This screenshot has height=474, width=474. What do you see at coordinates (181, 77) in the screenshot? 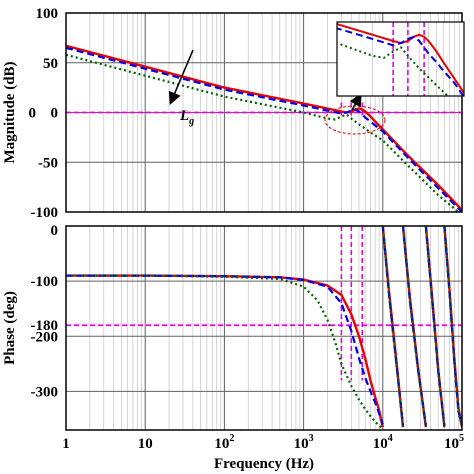
I see `lg-arrow` at bounding box center [181, 77].